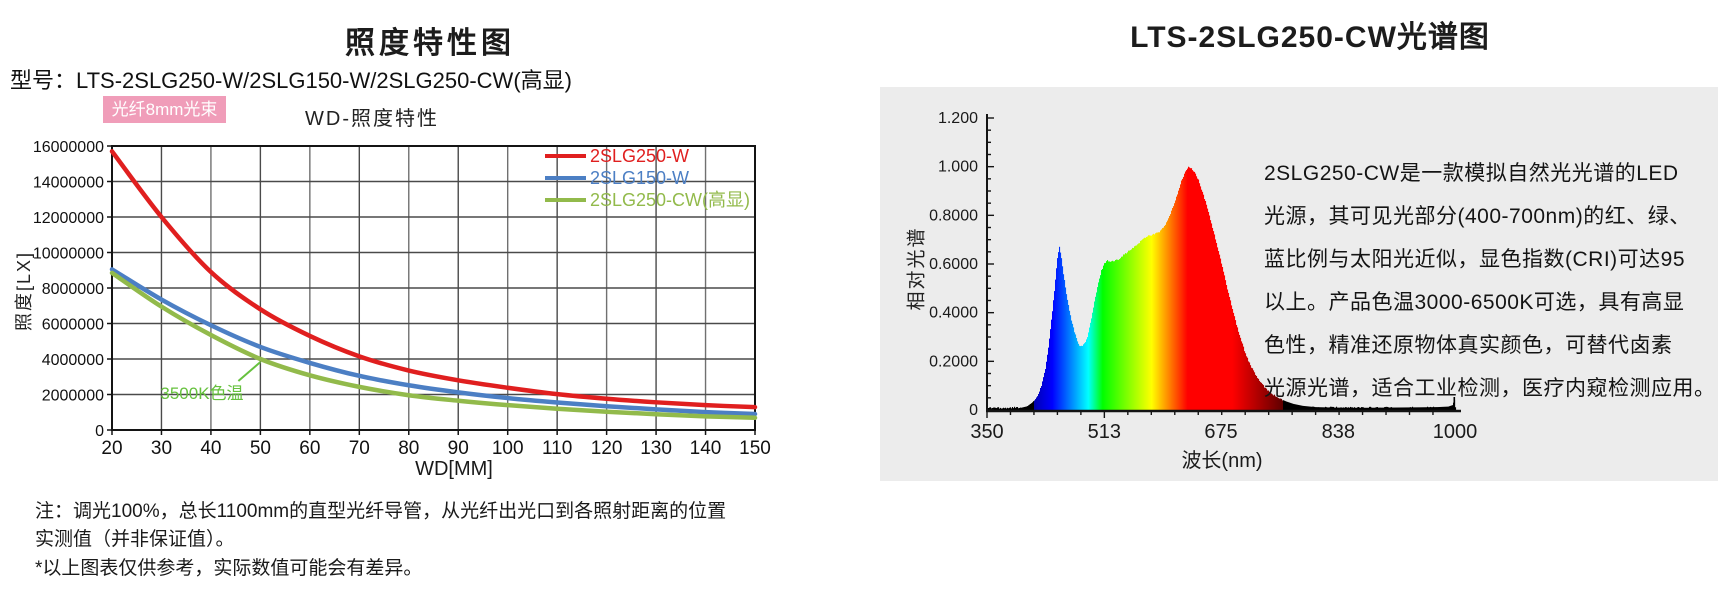 The height and width of the screenshot is (593, 1718). Describe the element at coordinates (755, 448) in the screenshot. I see `svg-text: 150` at that location.